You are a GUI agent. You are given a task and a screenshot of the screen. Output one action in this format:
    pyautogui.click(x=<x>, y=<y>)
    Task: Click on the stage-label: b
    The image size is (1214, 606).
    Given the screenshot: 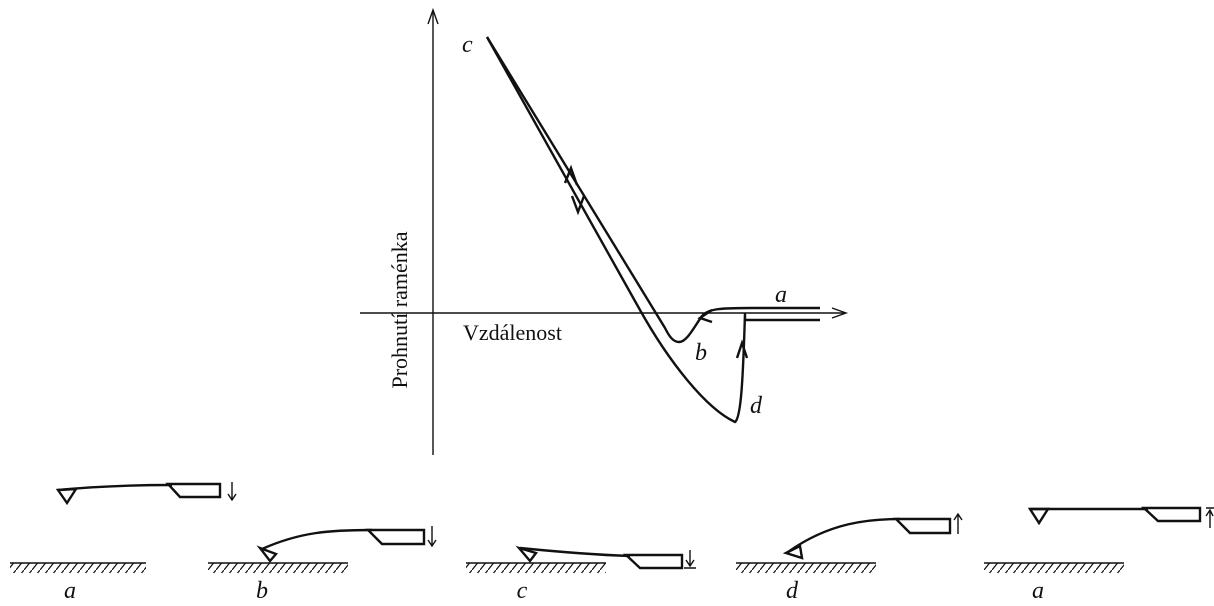 What is the action you would take?
    pyautogui.click(x=262, y=591)
    